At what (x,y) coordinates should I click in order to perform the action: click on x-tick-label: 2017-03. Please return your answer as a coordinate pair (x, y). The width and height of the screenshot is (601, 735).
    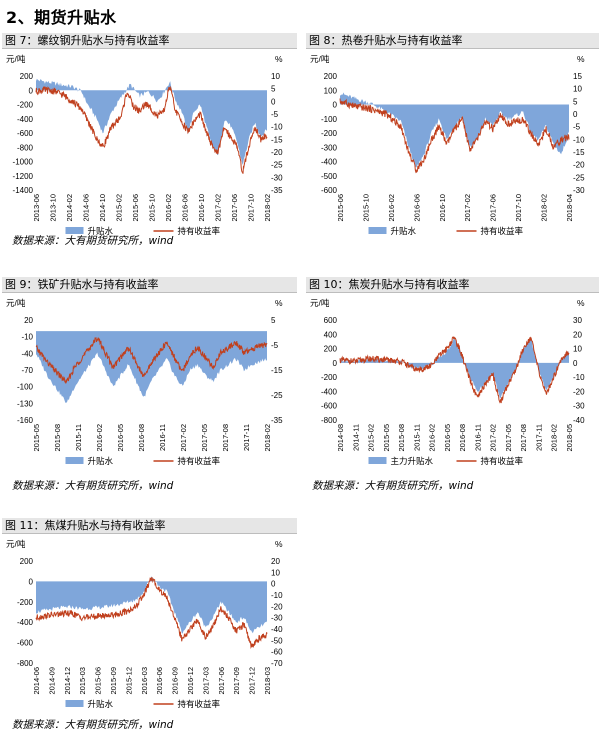
    Looking at the image, I should click on (205, 681).